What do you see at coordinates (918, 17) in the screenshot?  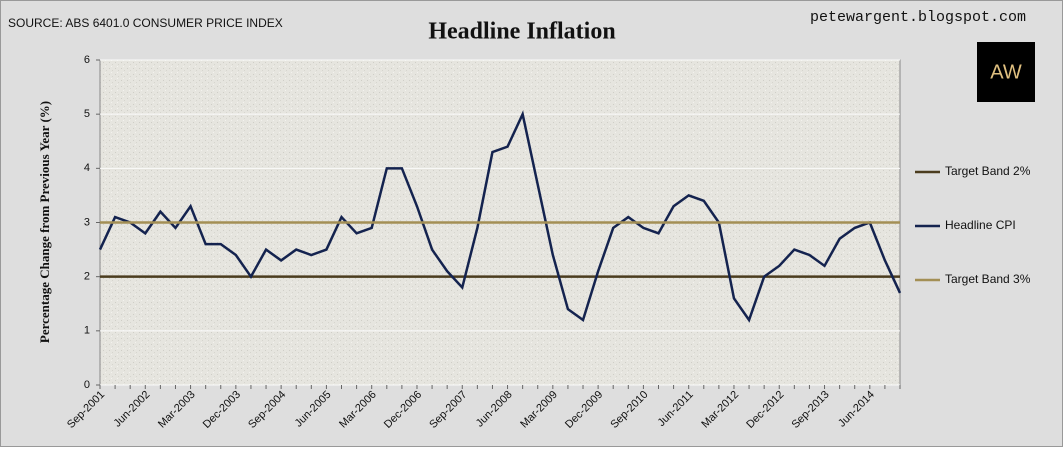 I see `watermark: petewargent.blogspot.com` at bounding box center [918, 17].